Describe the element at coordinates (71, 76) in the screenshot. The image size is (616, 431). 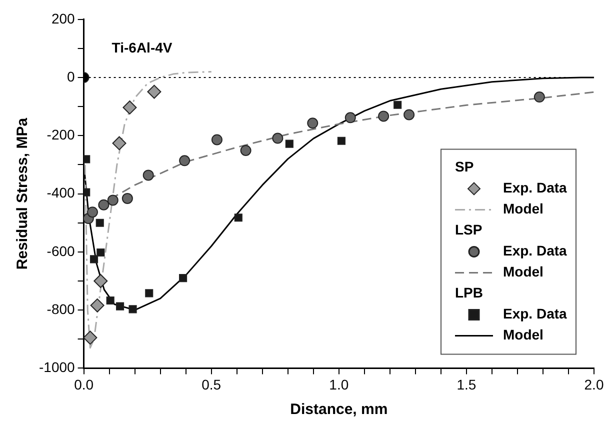
I see `y-tick-label: 0` at that location.